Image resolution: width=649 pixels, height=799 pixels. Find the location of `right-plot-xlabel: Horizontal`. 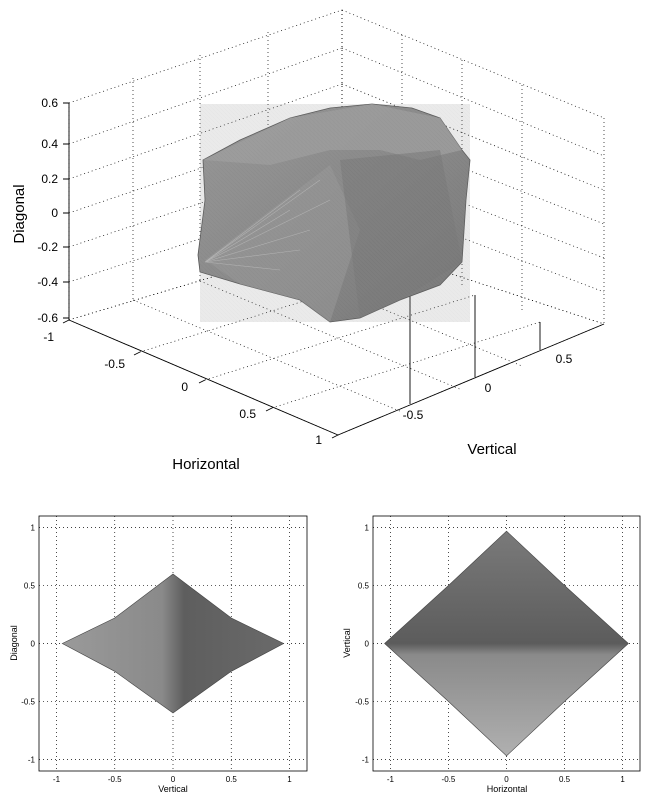

right-plot-xlabel: Horizontal is located at coordinates (507, 789).